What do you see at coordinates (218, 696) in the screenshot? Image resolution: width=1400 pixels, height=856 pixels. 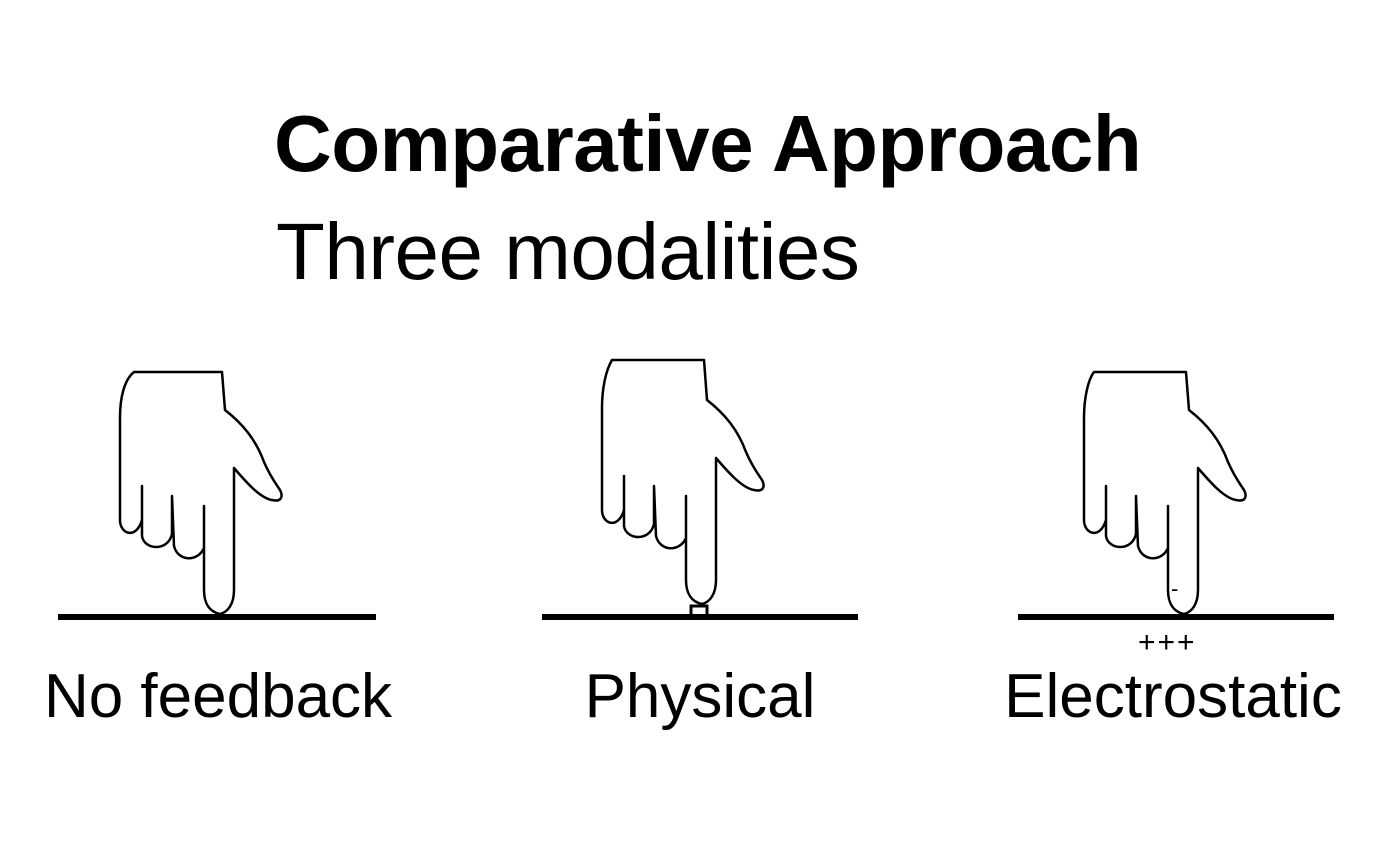 I see `modality-caption: No feedback` at bounding box center [218, 696].